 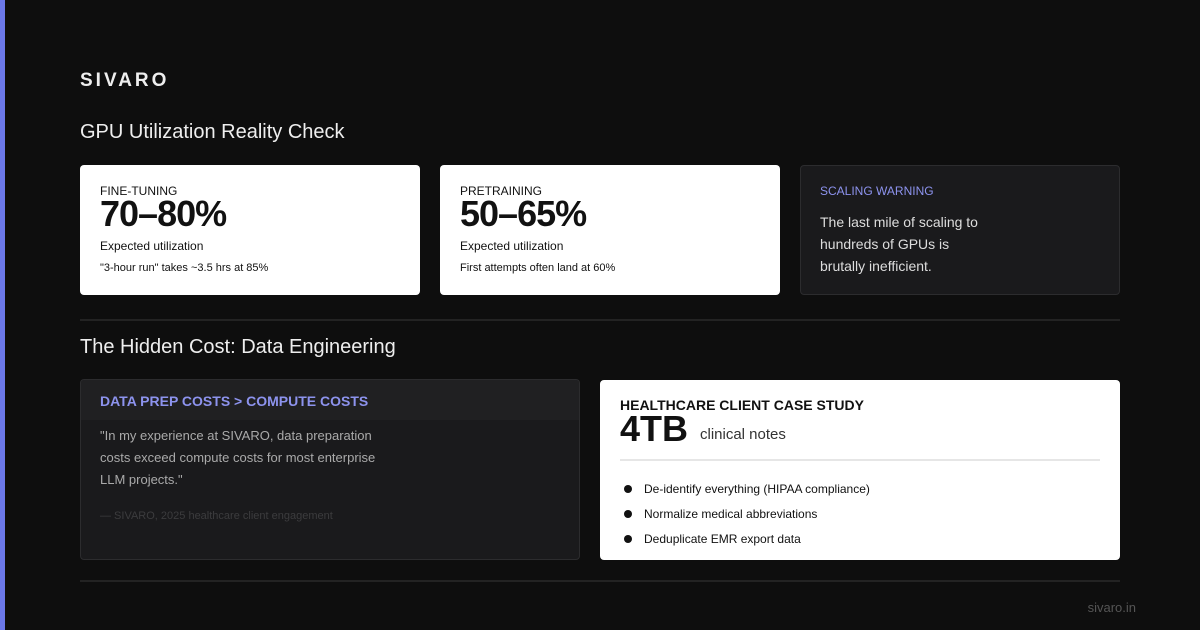 What do you see at coordinates (234, 401) in the screenshot?
I see `header: DATA PREP COSTS > COMPUTE COSTS` at bounding box center [234, 401].